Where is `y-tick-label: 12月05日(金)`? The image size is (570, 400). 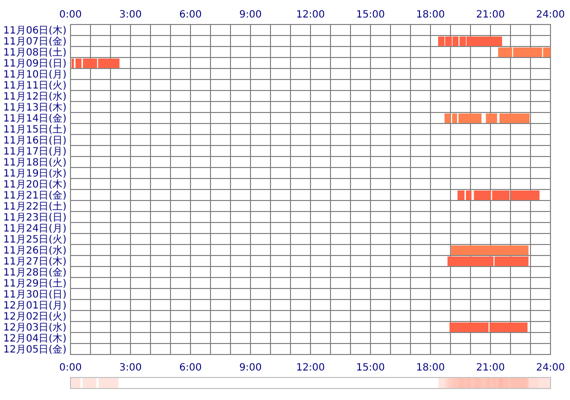 y-tick-label: 12月05日(金) is located at coordinates (35, 350).